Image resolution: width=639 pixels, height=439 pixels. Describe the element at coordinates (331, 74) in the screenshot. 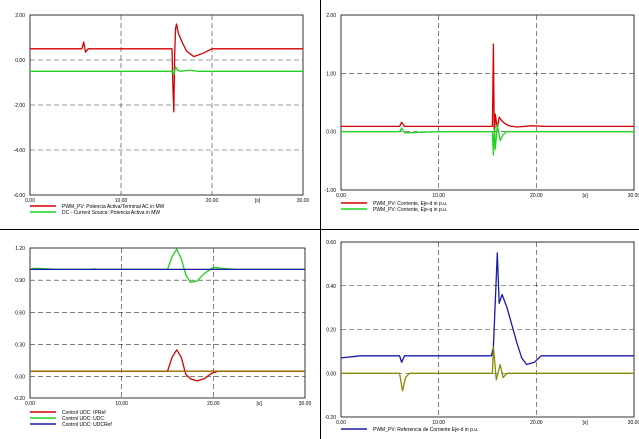

I see `y-tick-label: 1.00` at that location.